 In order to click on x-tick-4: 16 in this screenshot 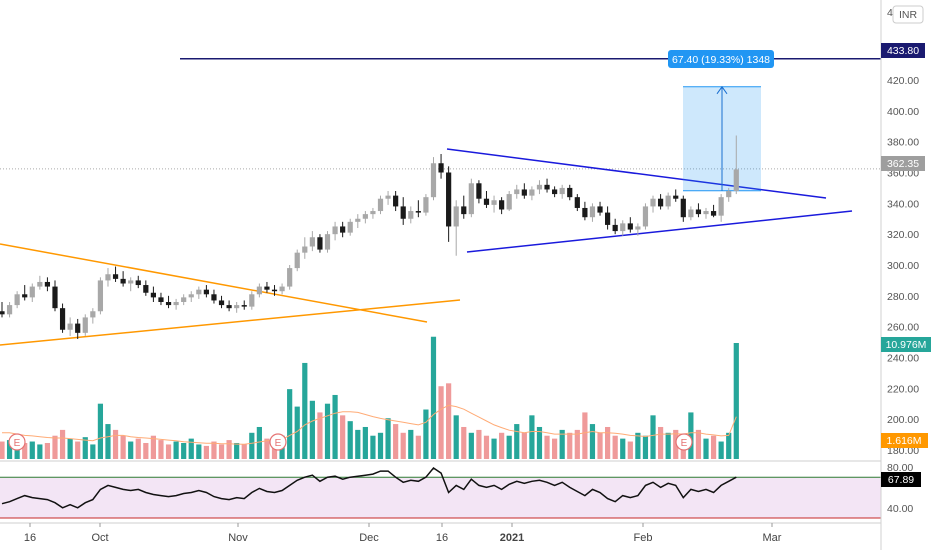, I will do `click(442, 538)`.